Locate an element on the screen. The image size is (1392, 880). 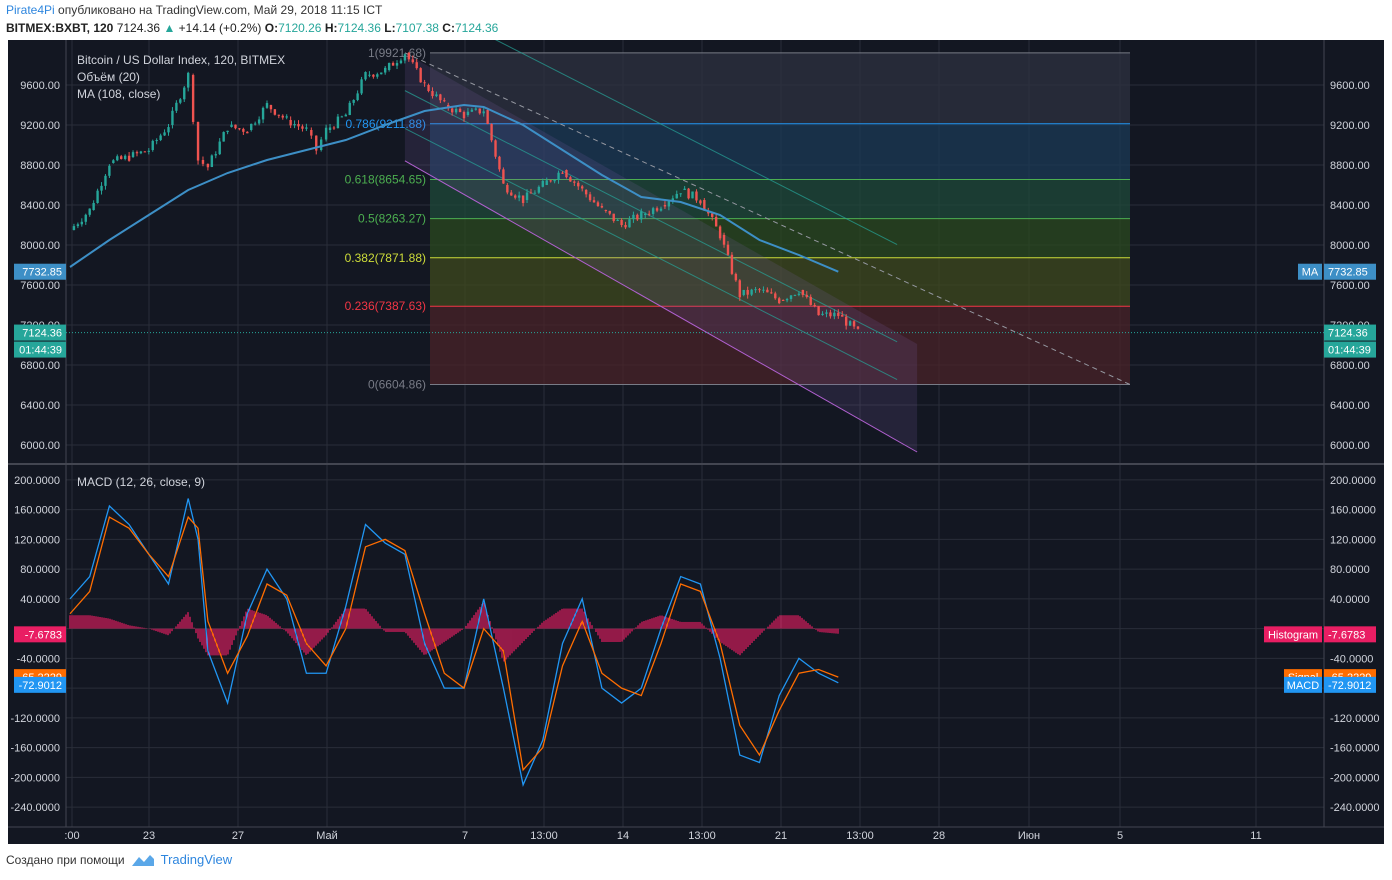
x-tick-label: :00 is located at coordinates (71, 836).